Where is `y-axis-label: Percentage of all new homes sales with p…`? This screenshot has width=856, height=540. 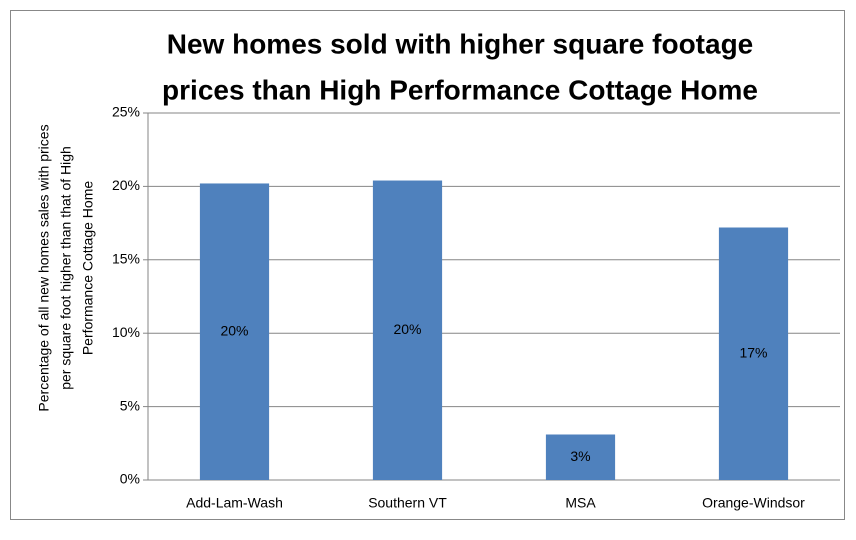 y-axis-label: Percentage of all new homes sales with p… is located at coordinates (66, 267).